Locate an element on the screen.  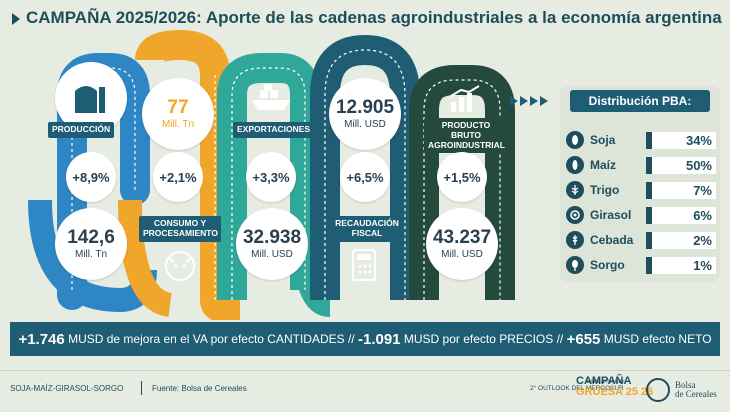
produccion-pct: +8,9% is located at coordinates (91, 177).